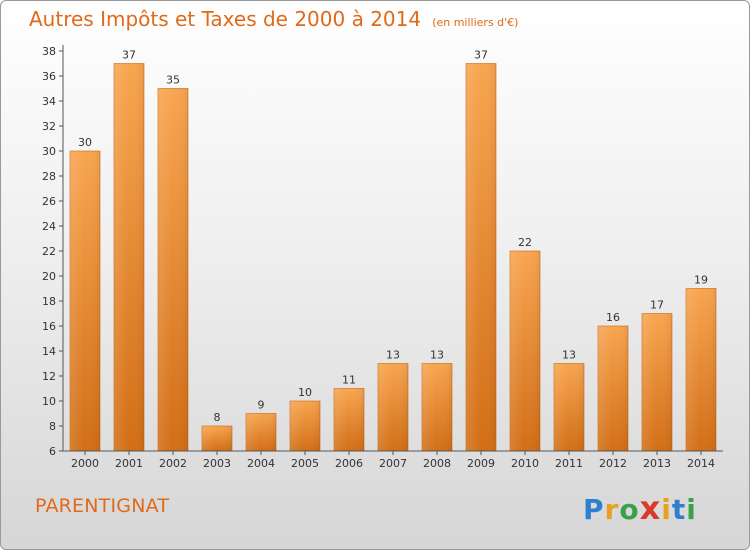 The image size is (750, 550). Describe the element at coordinates (85, 142) in the screenshot. I see `data-label-2000: 30` at that location.